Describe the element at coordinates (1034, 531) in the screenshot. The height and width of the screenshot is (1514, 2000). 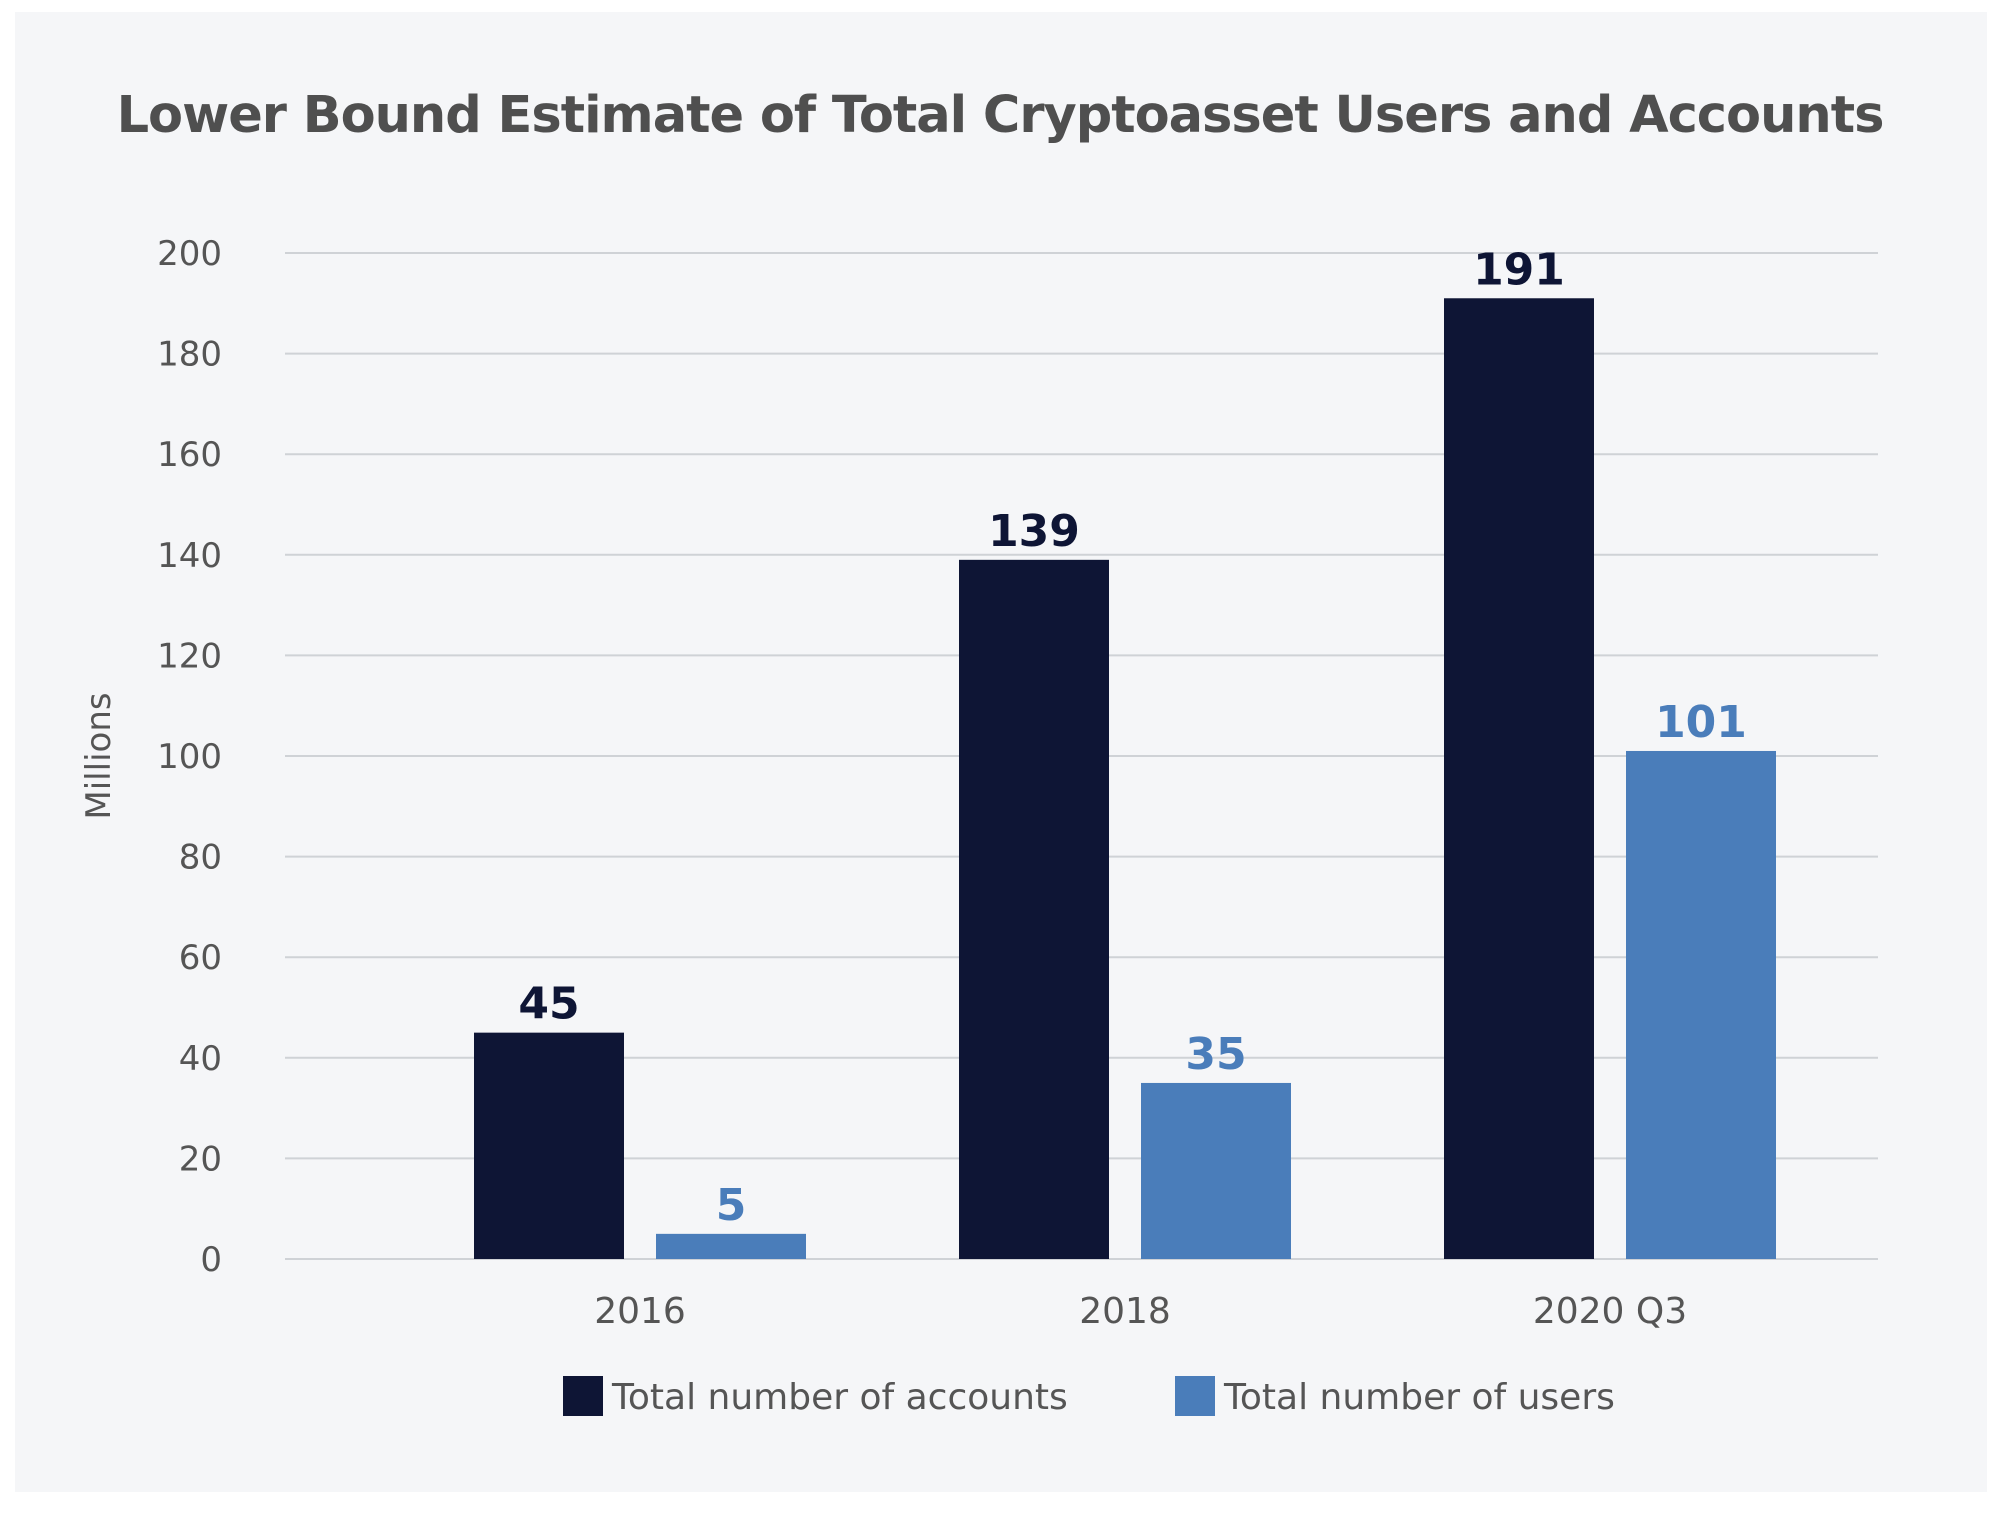
I see `data-label: 139` at that location.